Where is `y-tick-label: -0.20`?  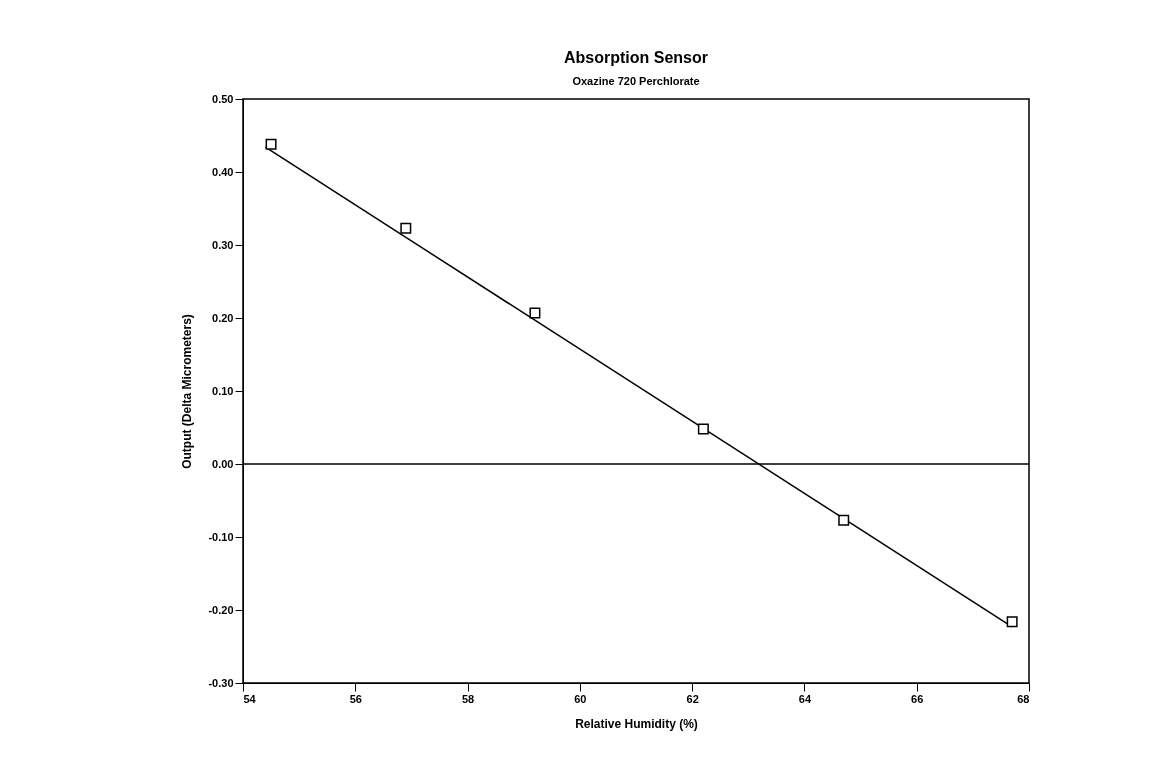 y-tick-label: -0.20 is located at coordinates (221, 609).